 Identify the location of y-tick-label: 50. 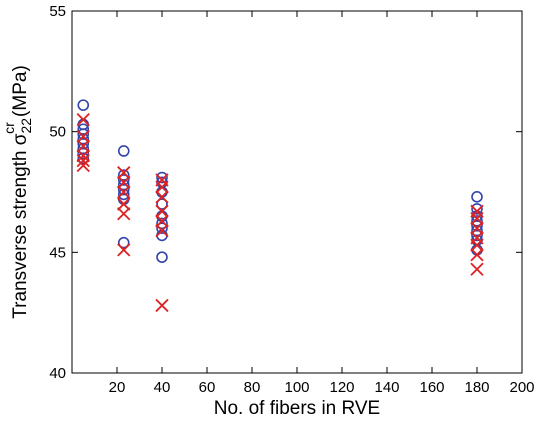
(57, 132).